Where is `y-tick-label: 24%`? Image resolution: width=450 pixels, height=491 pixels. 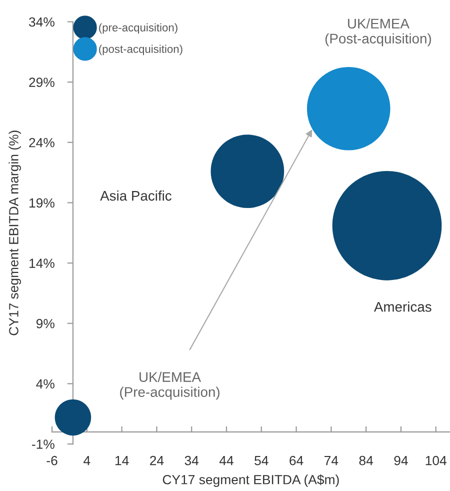
y-tick-label: 24% is located at coordinates (41, 143).